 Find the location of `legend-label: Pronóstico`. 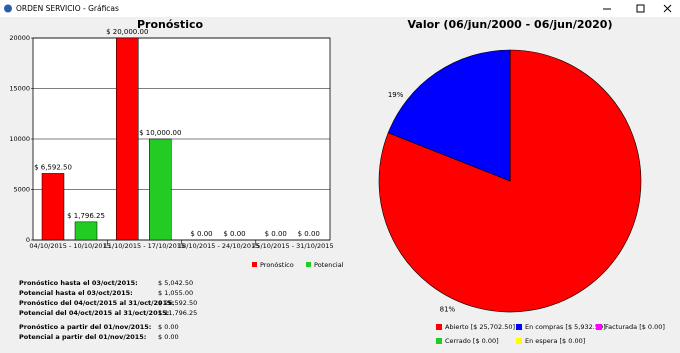

legend-label: Pronóstico is located at coordinates (277, 265).